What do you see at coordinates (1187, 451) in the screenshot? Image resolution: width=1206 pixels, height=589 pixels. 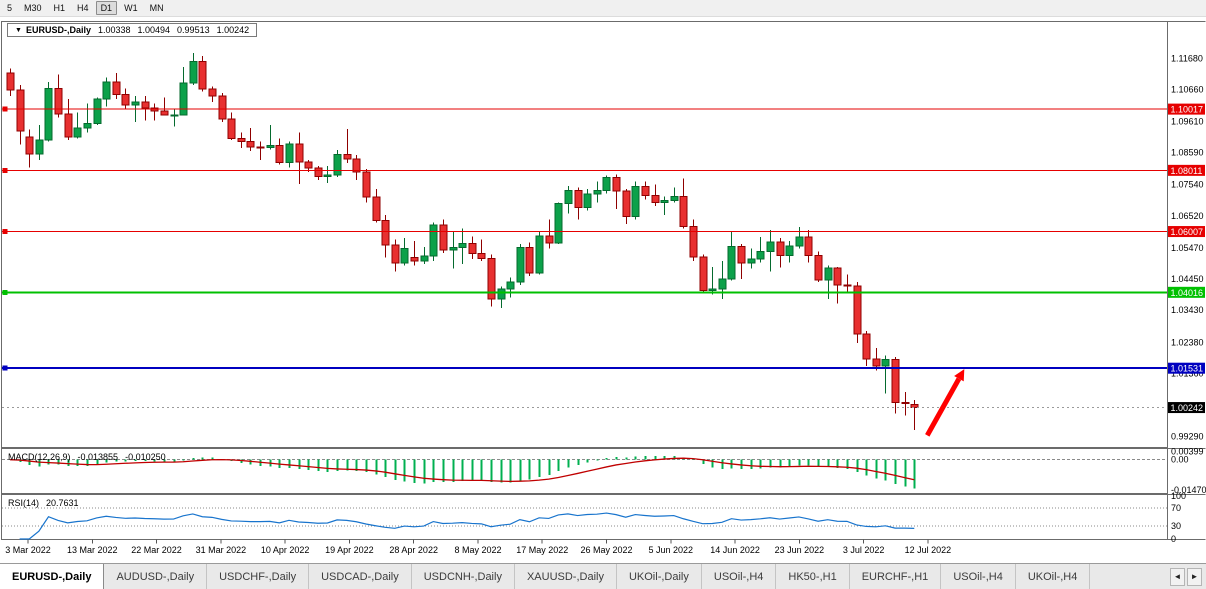 I see `macd-axis-label: 0.00399` at bounding box center [1187, 451].